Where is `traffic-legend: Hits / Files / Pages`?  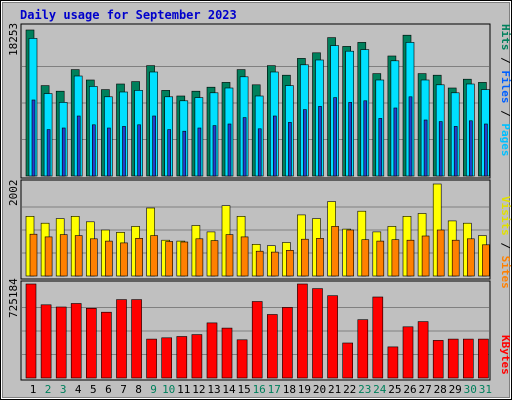 traffic-legend: Hits / Files / Pages is located at coordinates (505, 90).